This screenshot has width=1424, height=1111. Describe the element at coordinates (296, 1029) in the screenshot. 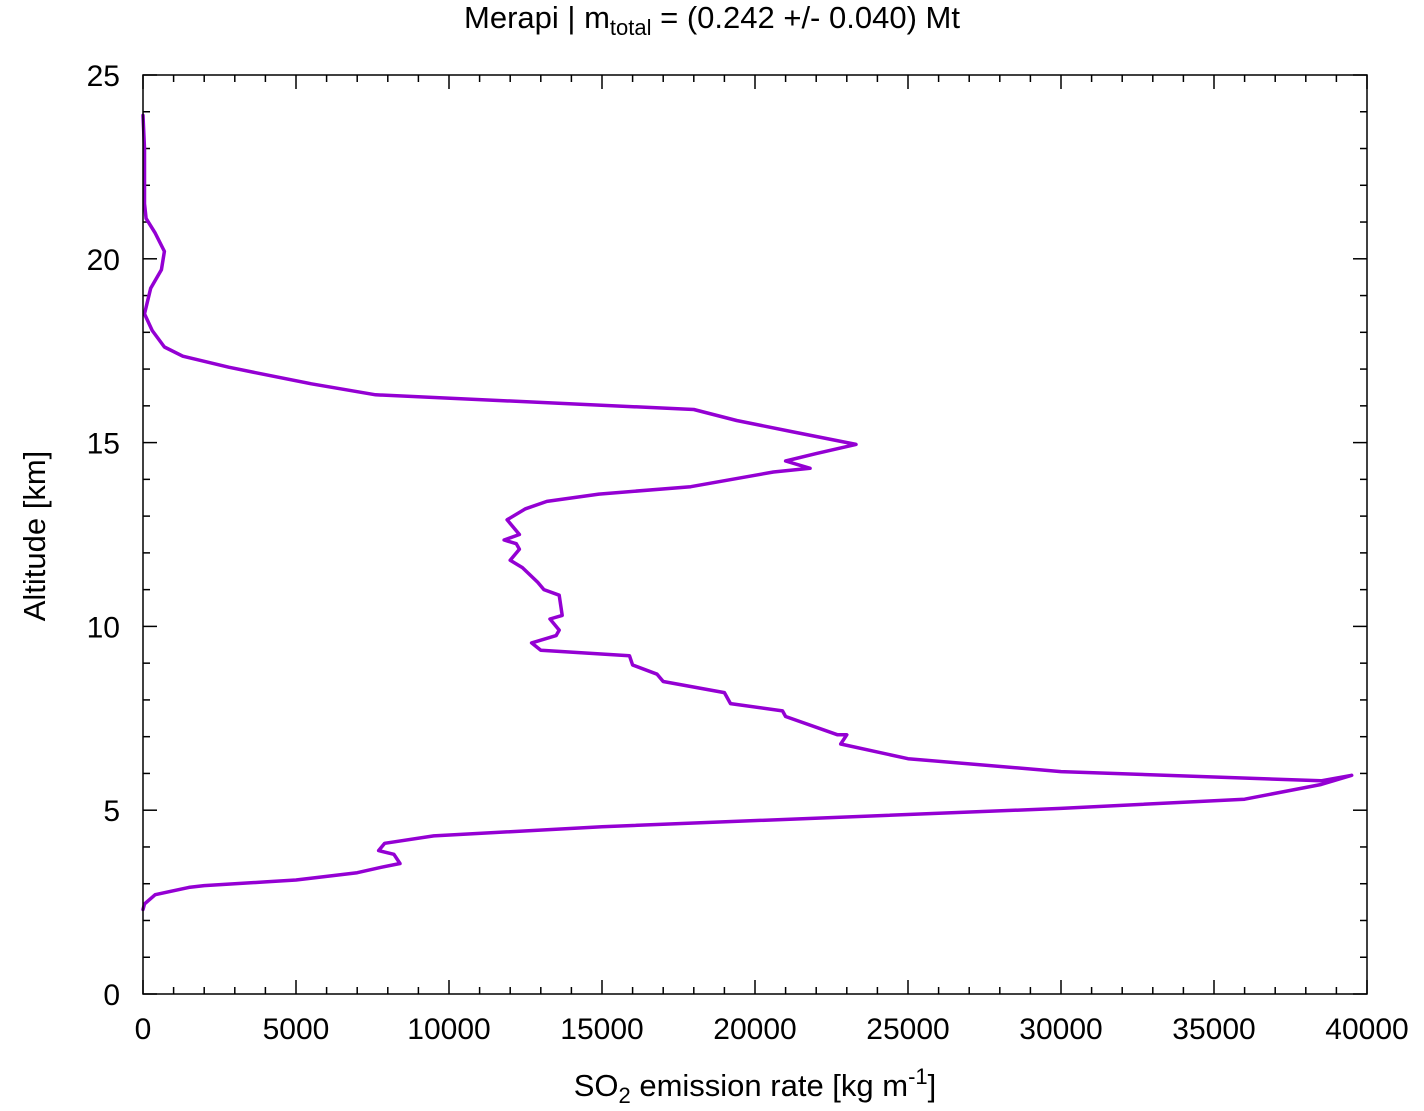

I see `x-tick-label: 5000` at that location.